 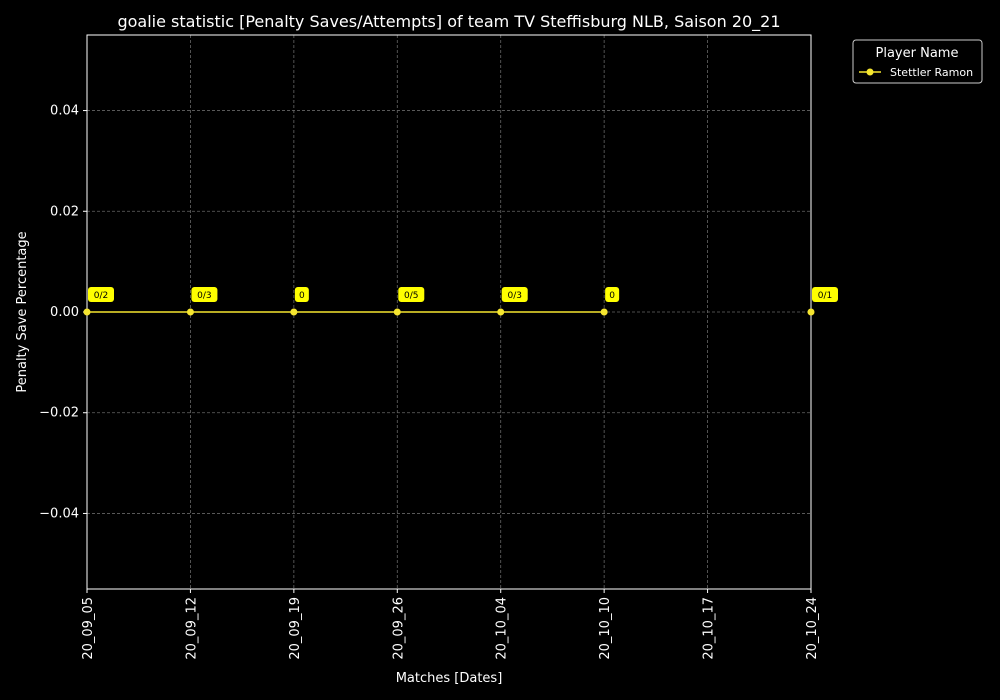 What do you see at coordinates (64, 312) in the screenshot?
I see `y-tick-label: 0.00` at bounding box center [64, 312].